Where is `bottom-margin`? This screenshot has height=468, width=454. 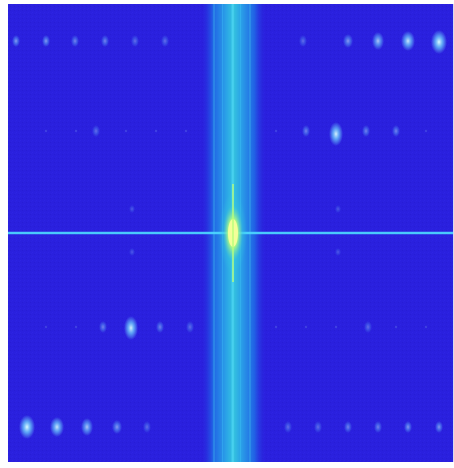
bottom-margin is located at coordinates (227, 465).